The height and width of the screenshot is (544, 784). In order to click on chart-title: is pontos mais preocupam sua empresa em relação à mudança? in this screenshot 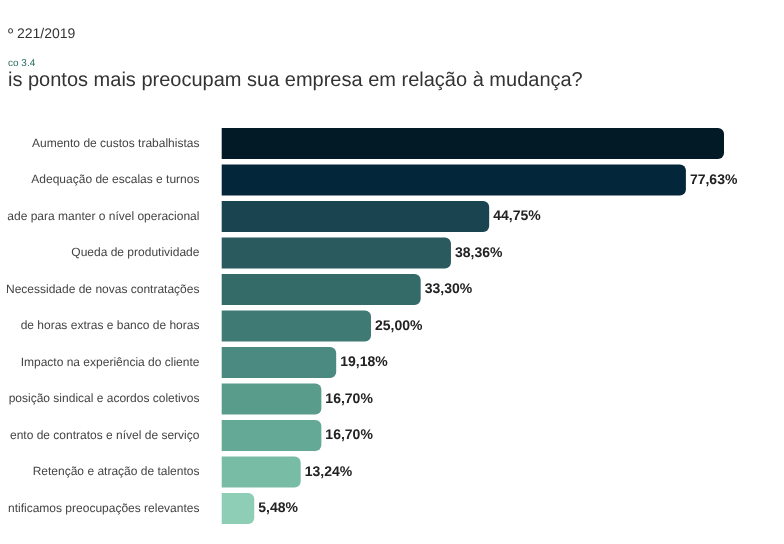, I will do `click(295, 81)`.